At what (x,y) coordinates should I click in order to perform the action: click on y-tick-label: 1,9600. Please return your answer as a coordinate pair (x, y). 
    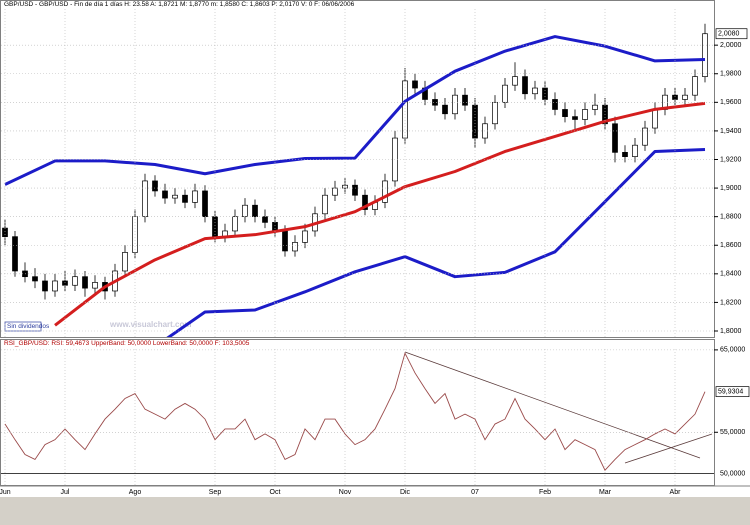
    Looking at the image, I should click on (731, 102).